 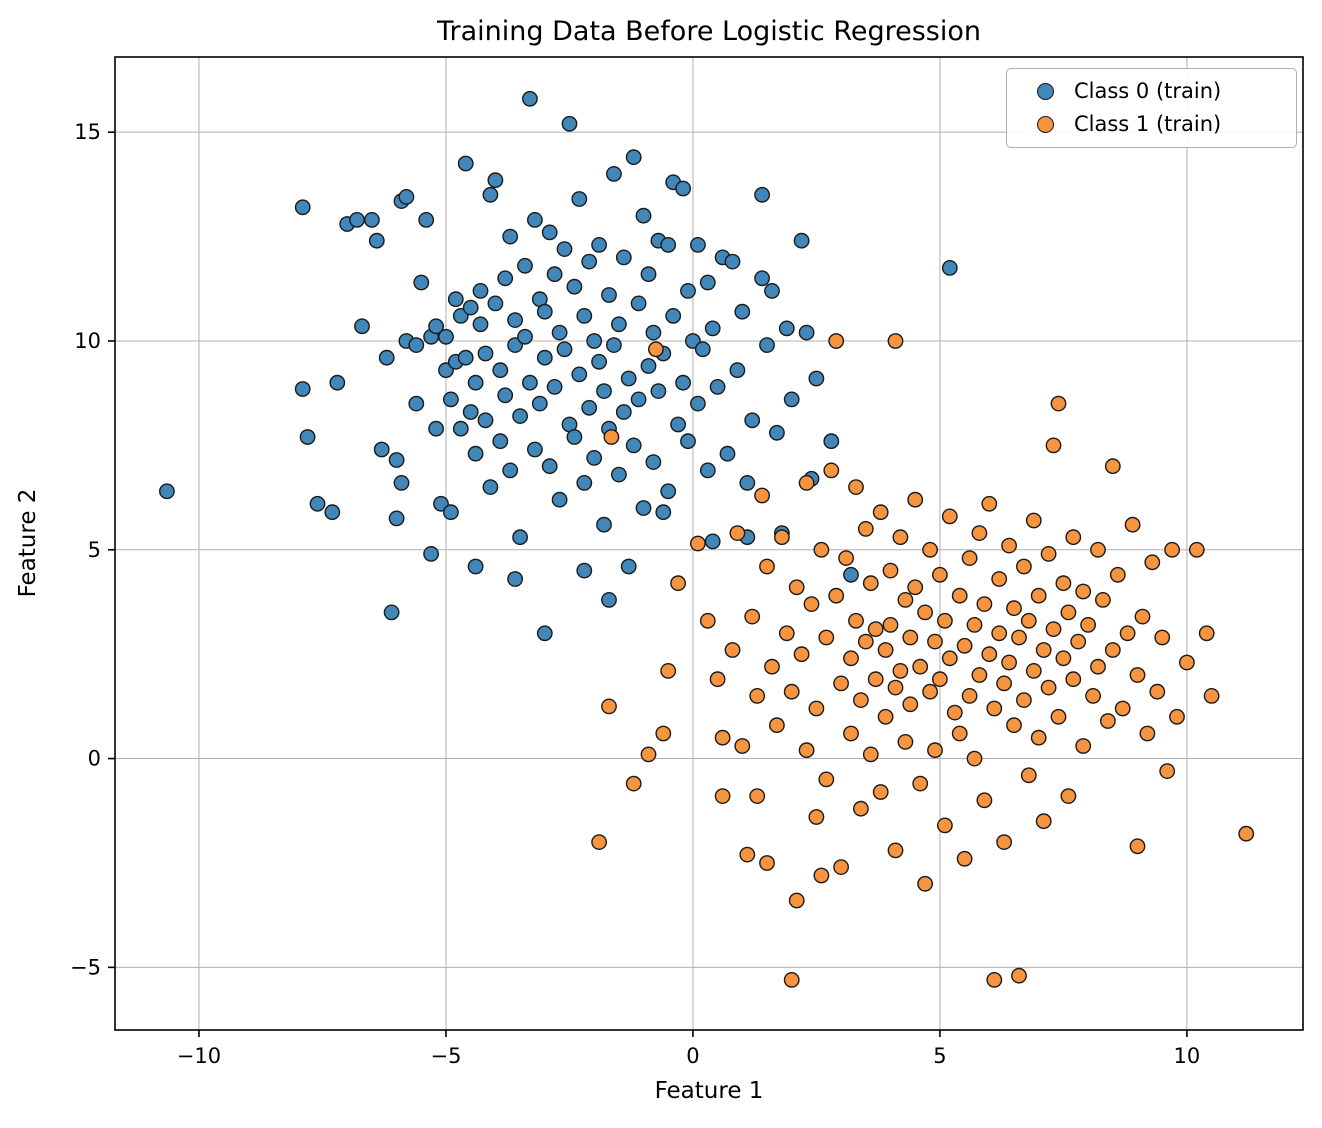 I want to click on legend-label-class1: Class 1 (train), so click(x=1148, y=124).